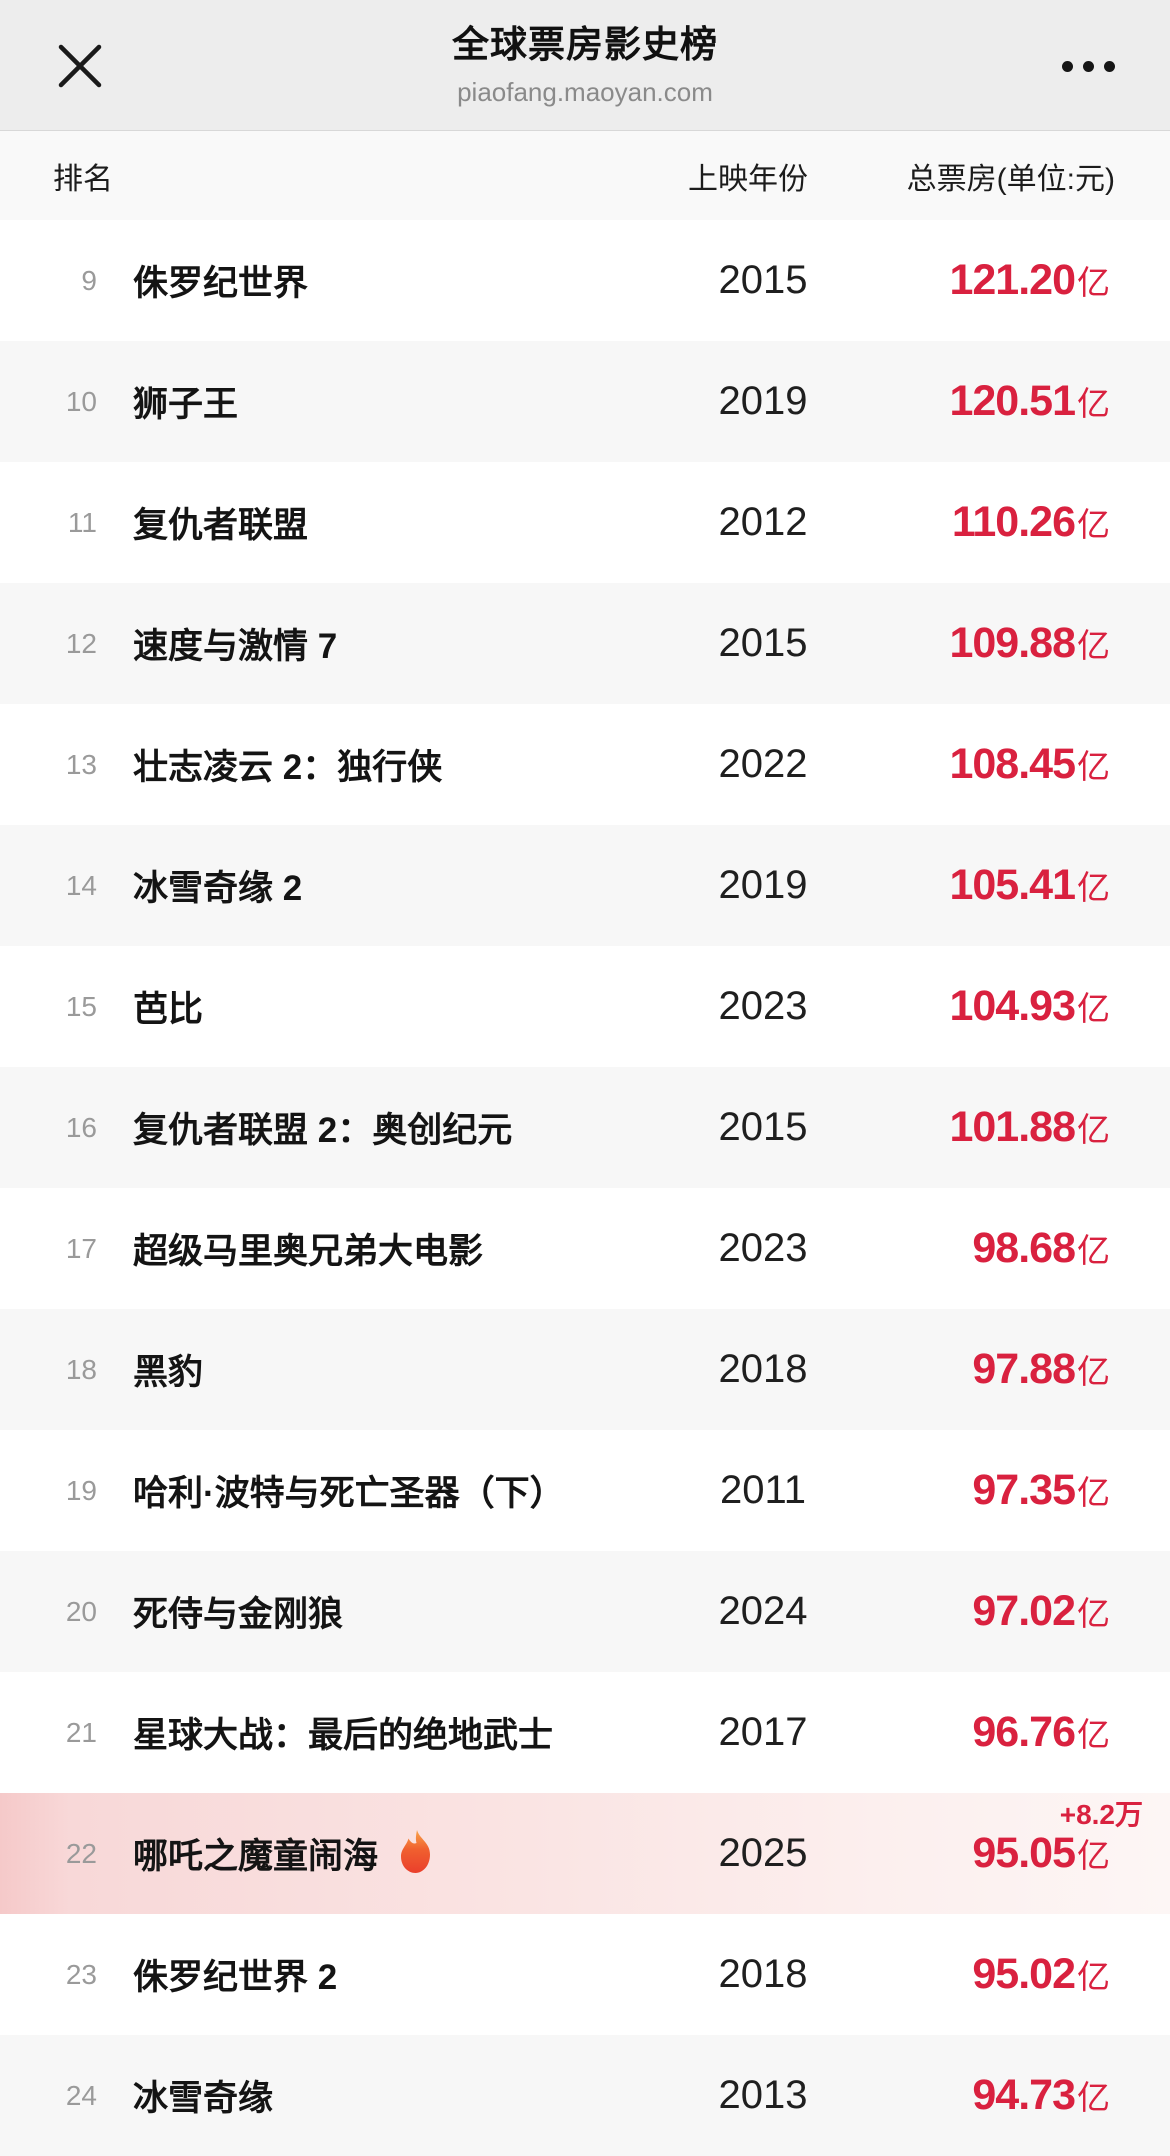 The image size is (1170, 2156). What do you see at coordinates (405, 401) in the screenshot?
I see `movie-title-cell: 狮子王` at bounding box center [405, 401].